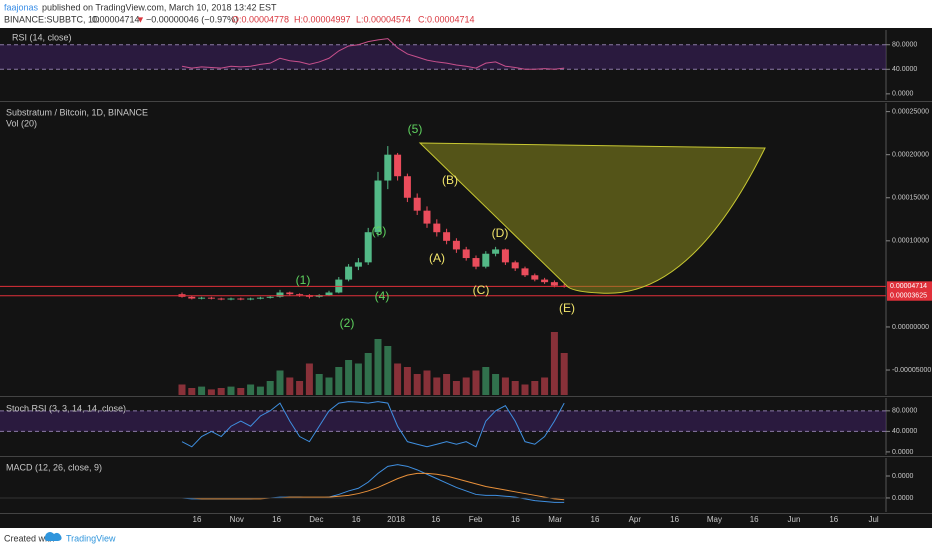  Describe the element at coordinates (91, 538) in the screenshot. I see `footer-brand: TradingView` at that location.